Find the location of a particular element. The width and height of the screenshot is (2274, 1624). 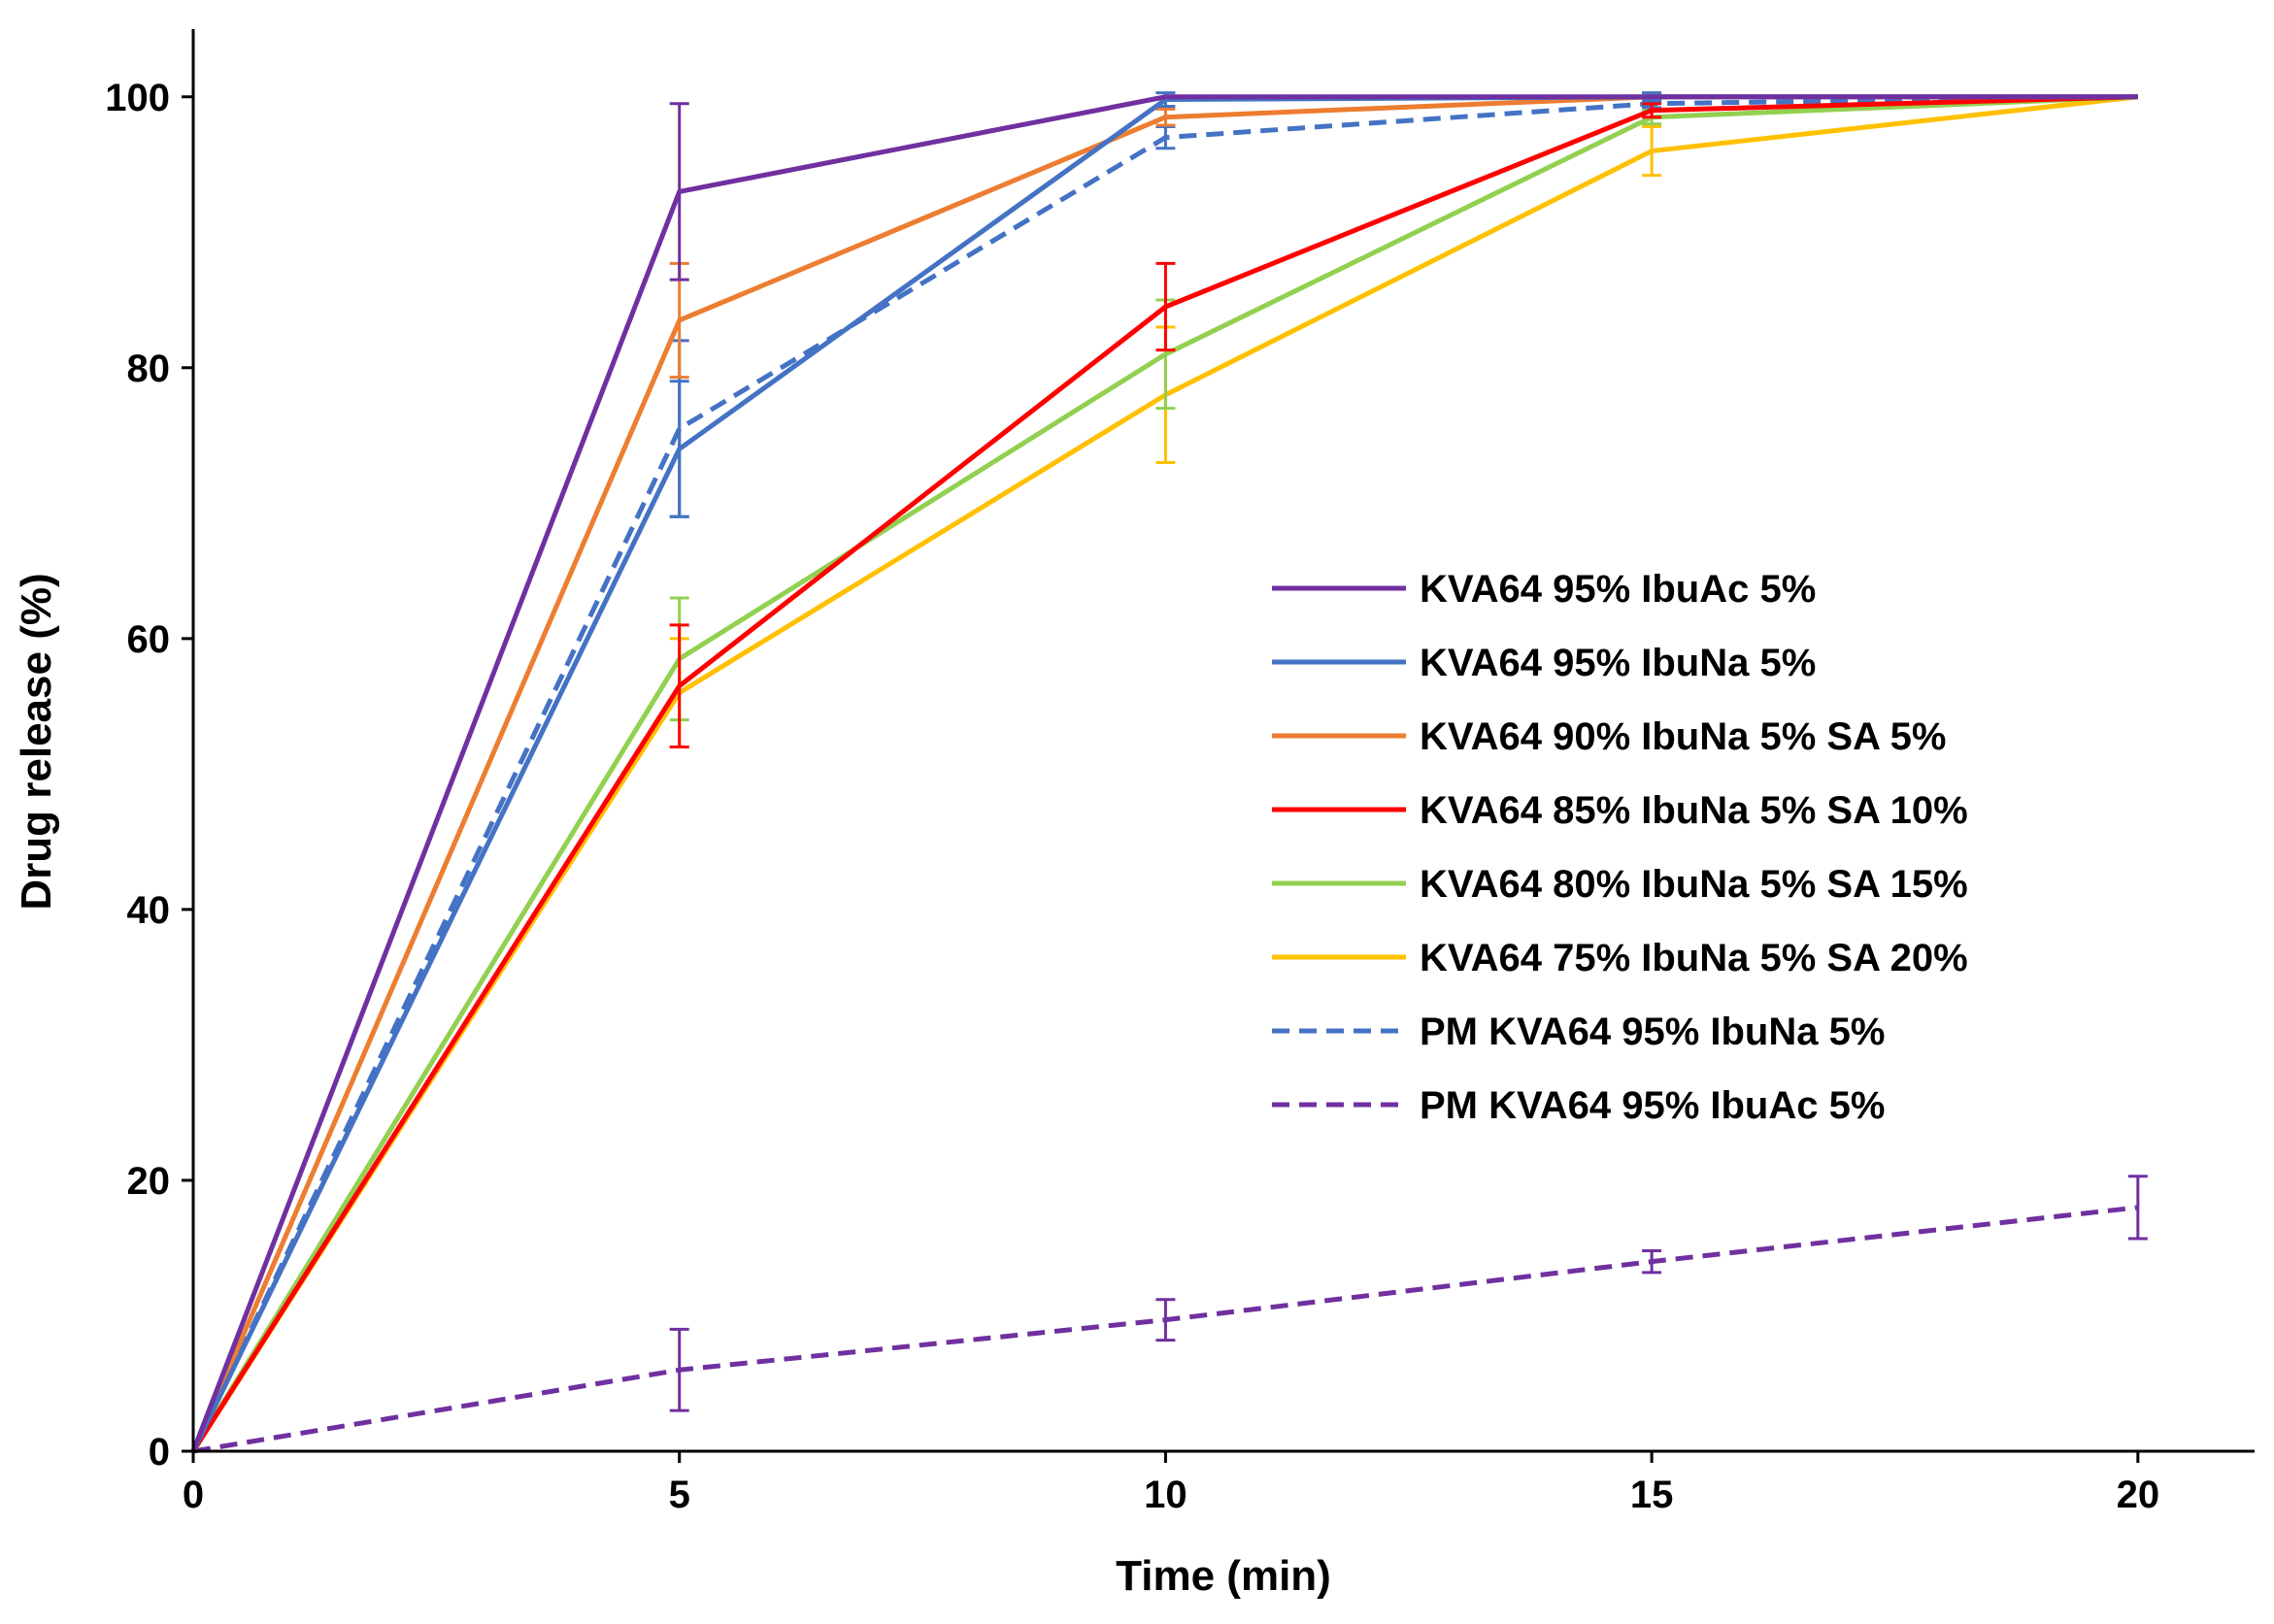

y-tick-label: 60 is located at coordinates (149, 639).